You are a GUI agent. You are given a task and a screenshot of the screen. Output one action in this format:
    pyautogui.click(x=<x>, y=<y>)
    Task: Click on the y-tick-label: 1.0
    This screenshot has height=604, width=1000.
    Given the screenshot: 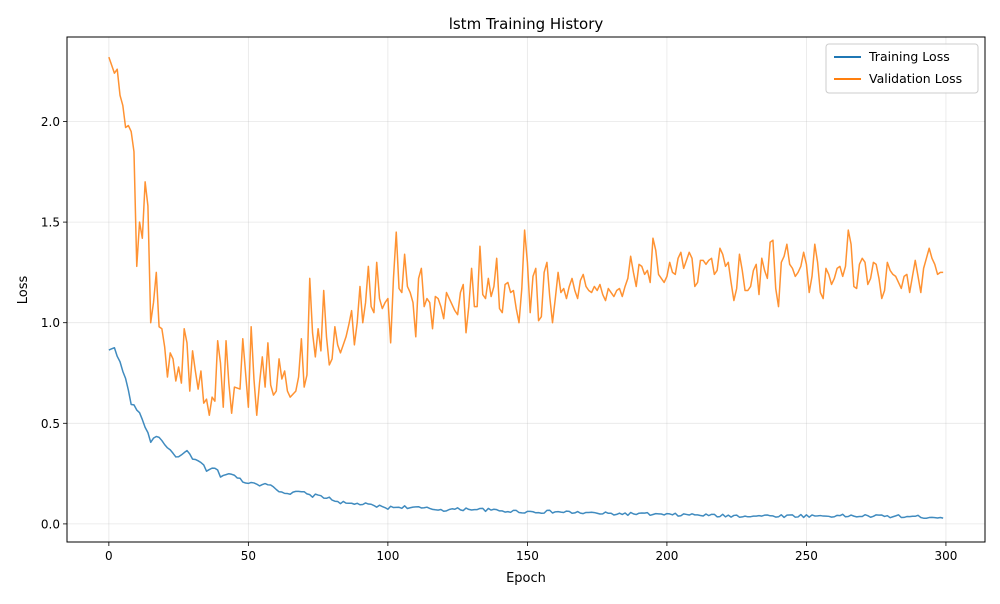 What is the action you would take?
    pyautogui.click(x=50, y=323)
    